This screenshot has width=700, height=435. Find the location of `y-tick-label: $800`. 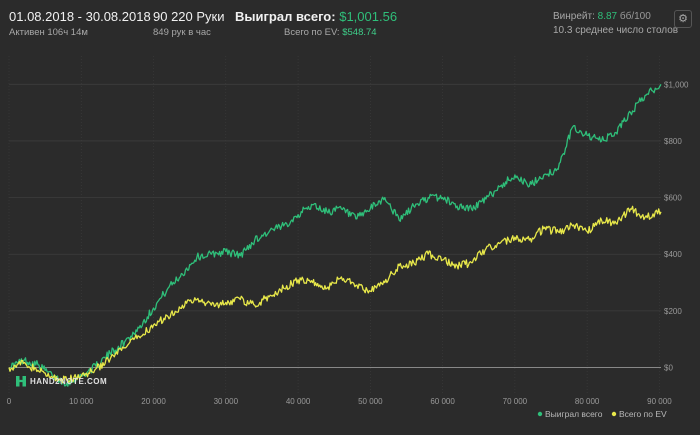

y-tick-label: $800 is located at coordinates (673, 141).